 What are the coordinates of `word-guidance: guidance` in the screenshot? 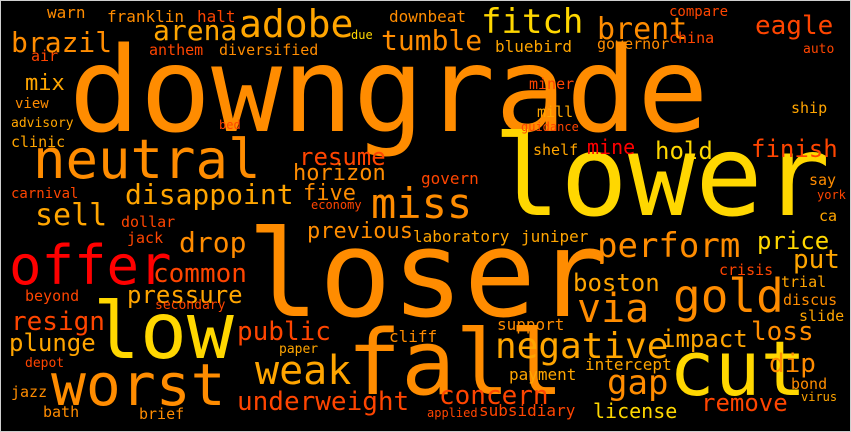 It's located at (550, 127).